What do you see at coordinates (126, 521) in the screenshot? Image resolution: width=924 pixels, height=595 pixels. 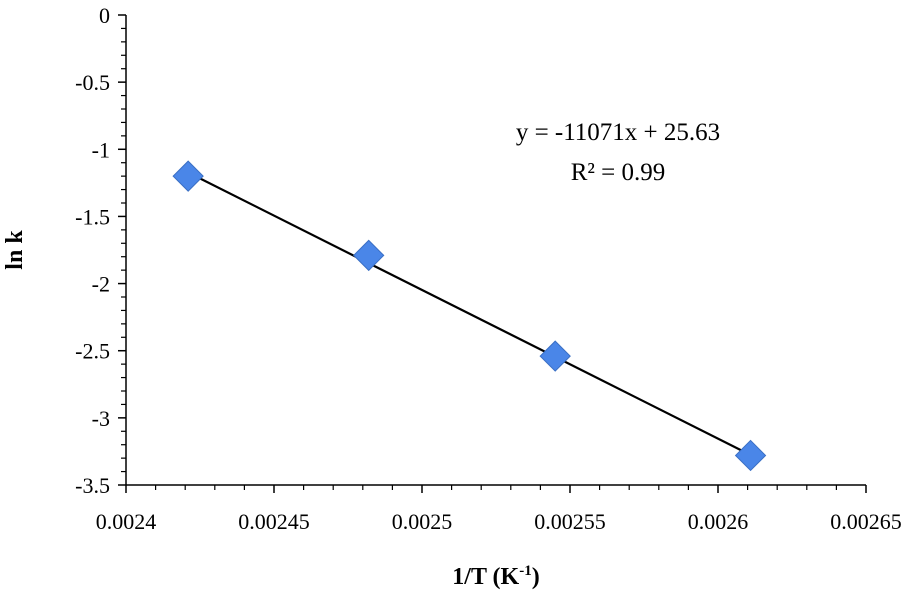 I see `x-tick-label: 0.0024` at bounding box center [126, 521].